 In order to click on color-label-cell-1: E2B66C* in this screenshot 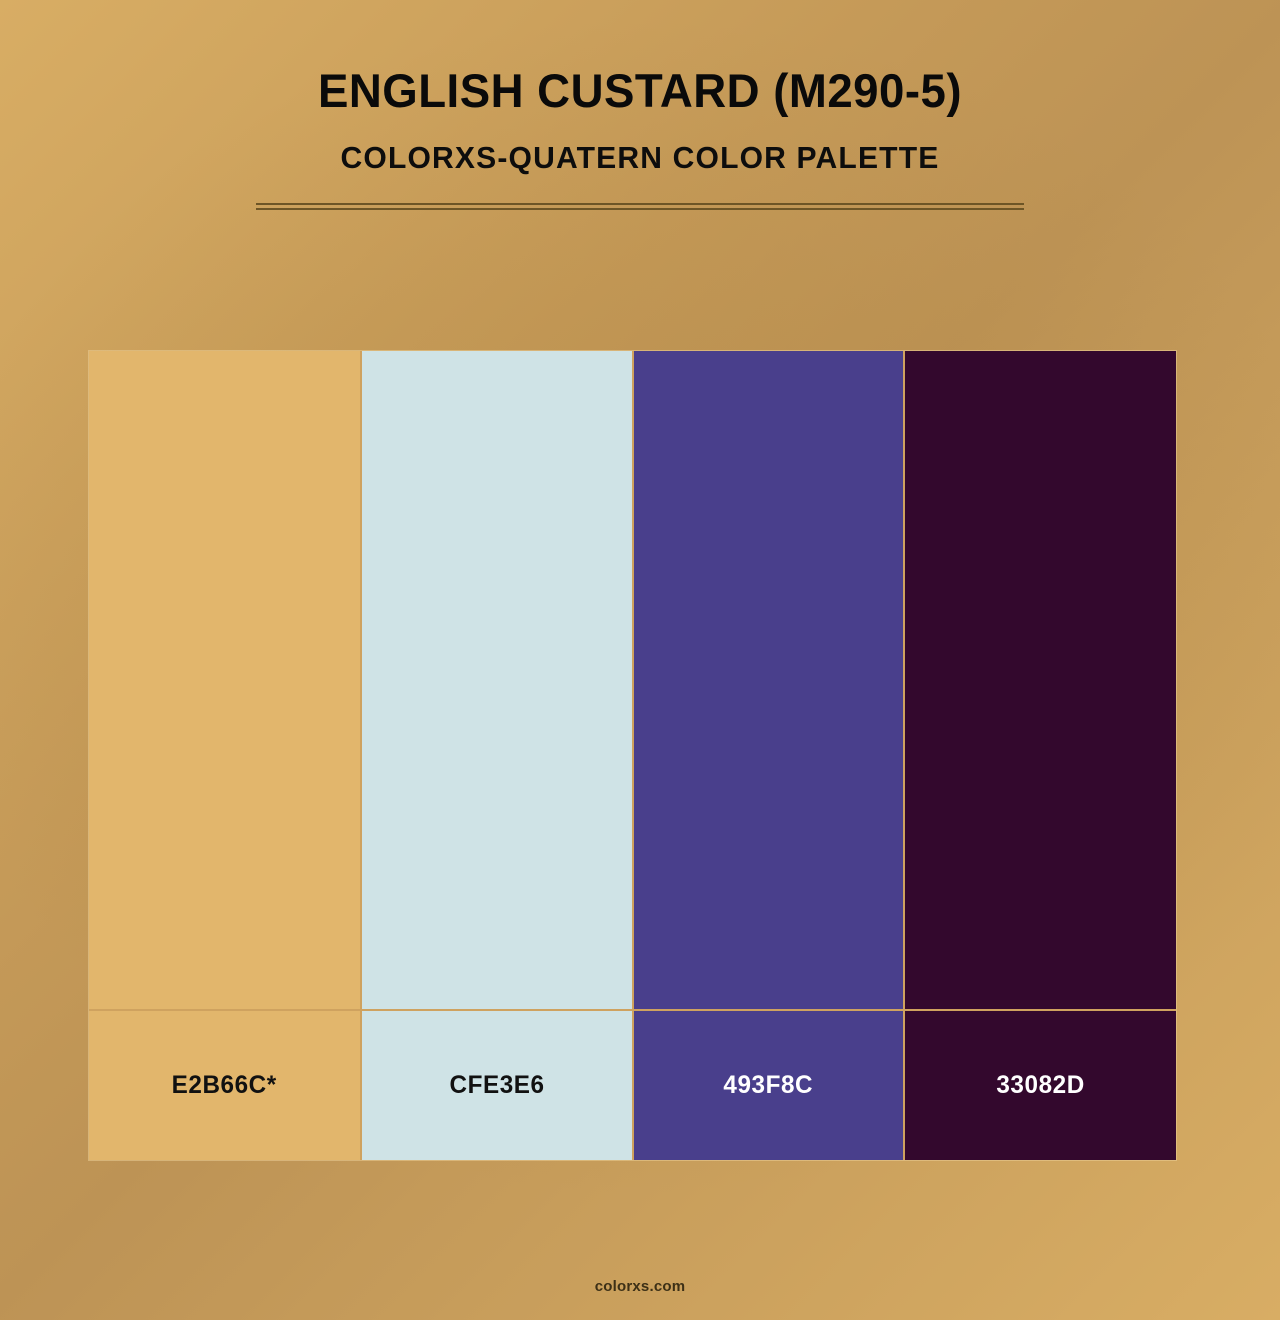, I will do `click(224, 1085)`.